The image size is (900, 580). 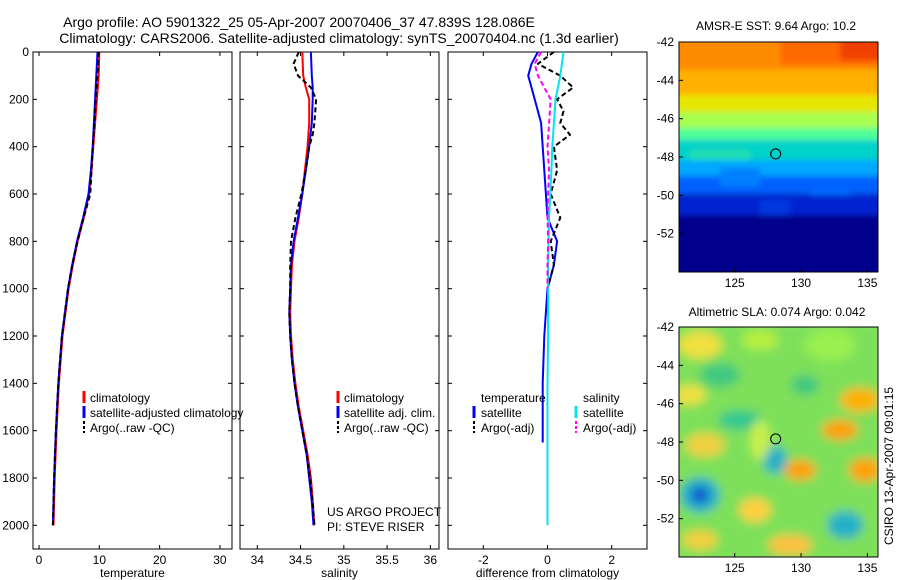 What do you see at coordinates (776, 154) in the screenshot?
I see `sst-argo-marker` at bounding box center [776, 154].